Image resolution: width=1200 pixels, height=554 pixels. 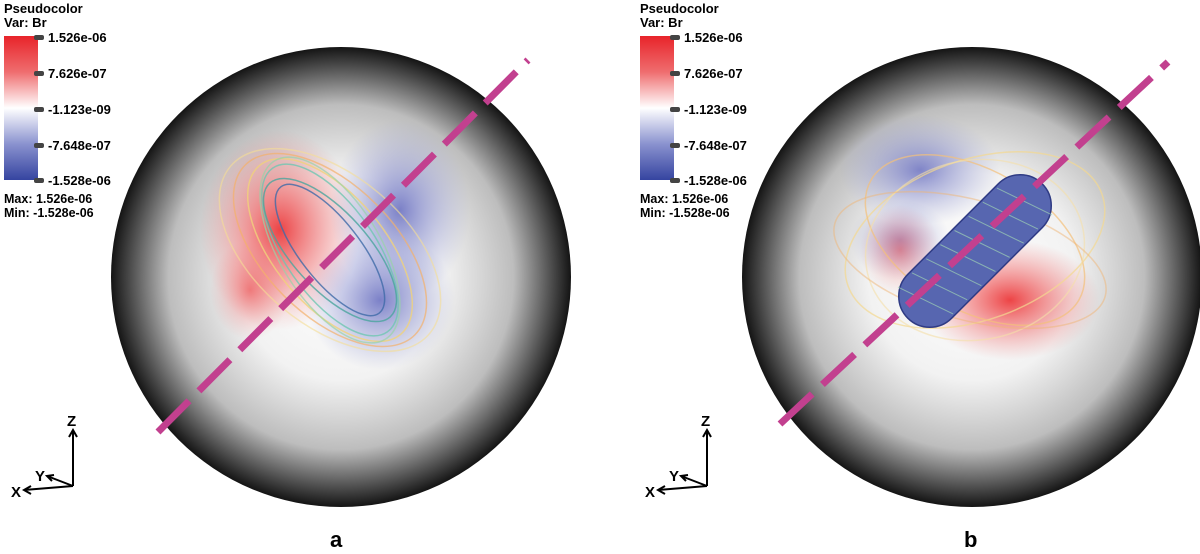 What do you see at coordinates (975, 251) in the screenshot?
I see `flux-rope-texture-b` at bounding box center [975, 251].